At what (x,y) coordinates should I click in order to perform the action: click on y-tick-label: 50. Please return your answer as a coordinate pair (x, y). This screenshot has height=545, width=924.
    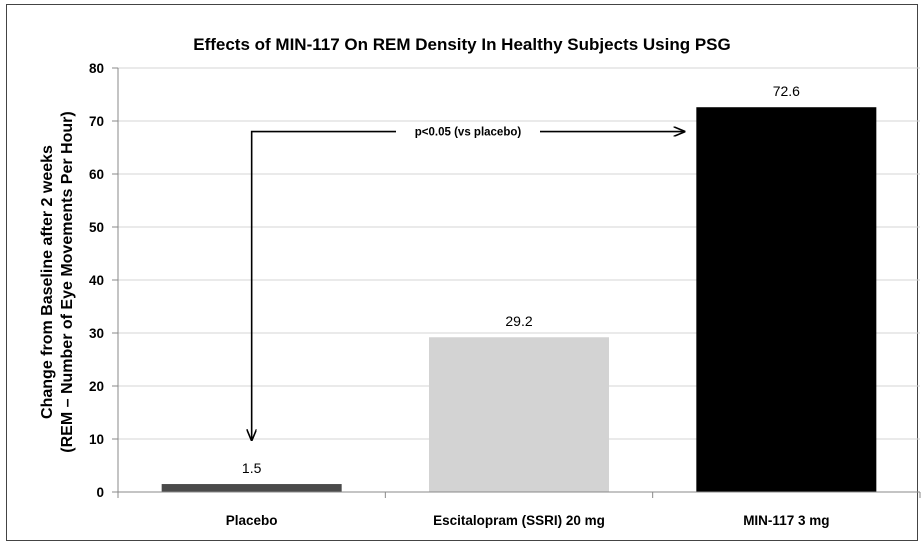
    Looking at the image, I should click on (96, 227).